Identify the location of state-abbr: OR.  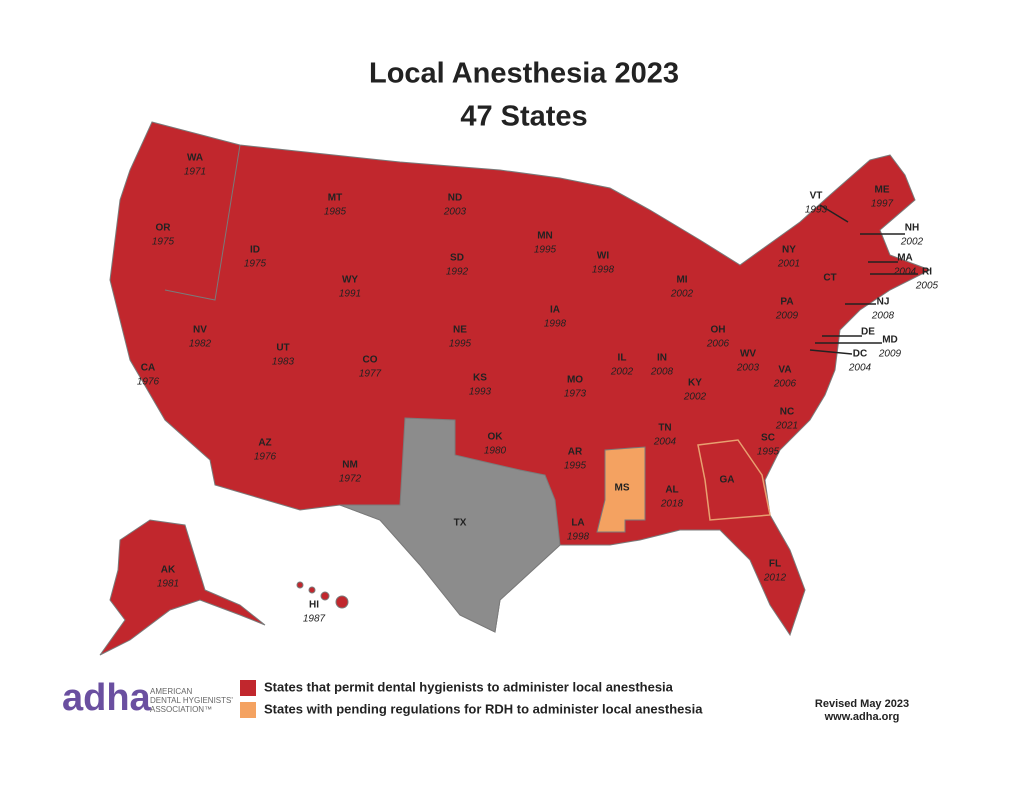
(164, 228).